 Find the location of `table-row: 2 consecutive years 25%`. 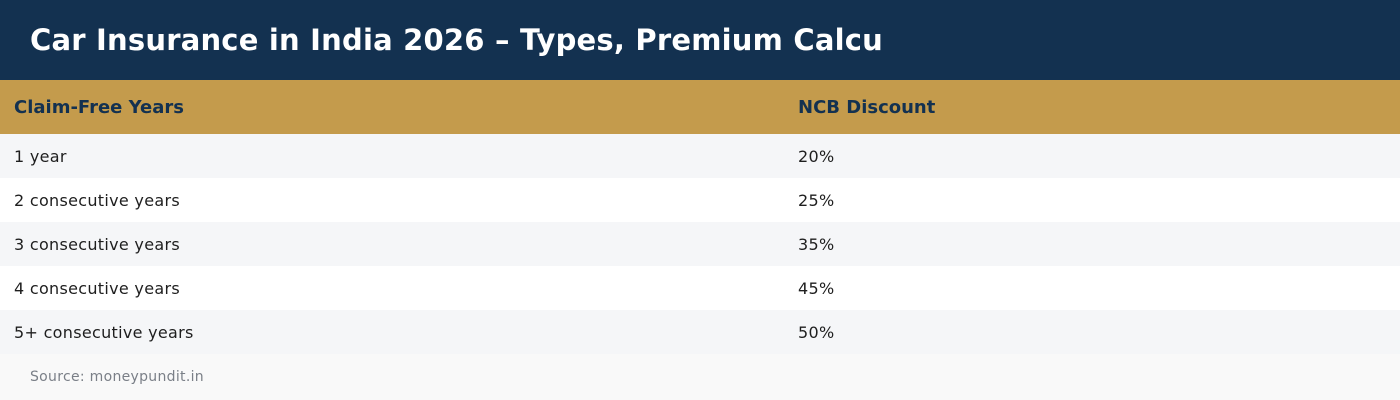

table-row: 2 consecutive years 25% is located at coordinates (700, 200).